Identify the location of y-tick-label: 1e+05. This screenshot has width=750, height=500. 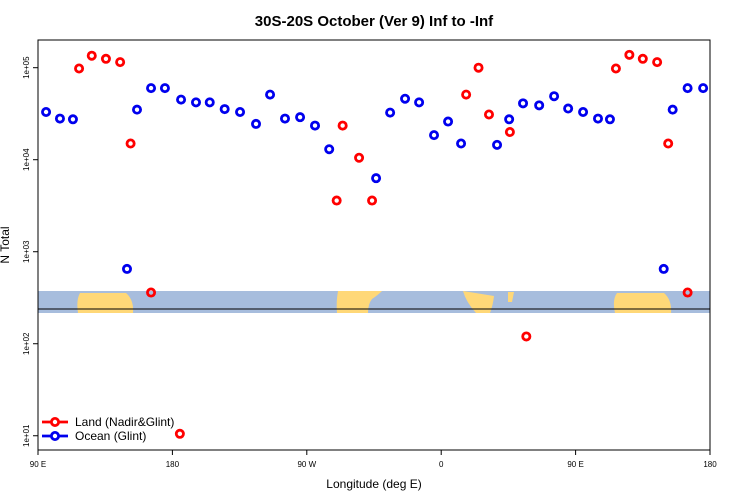
(26, 67).